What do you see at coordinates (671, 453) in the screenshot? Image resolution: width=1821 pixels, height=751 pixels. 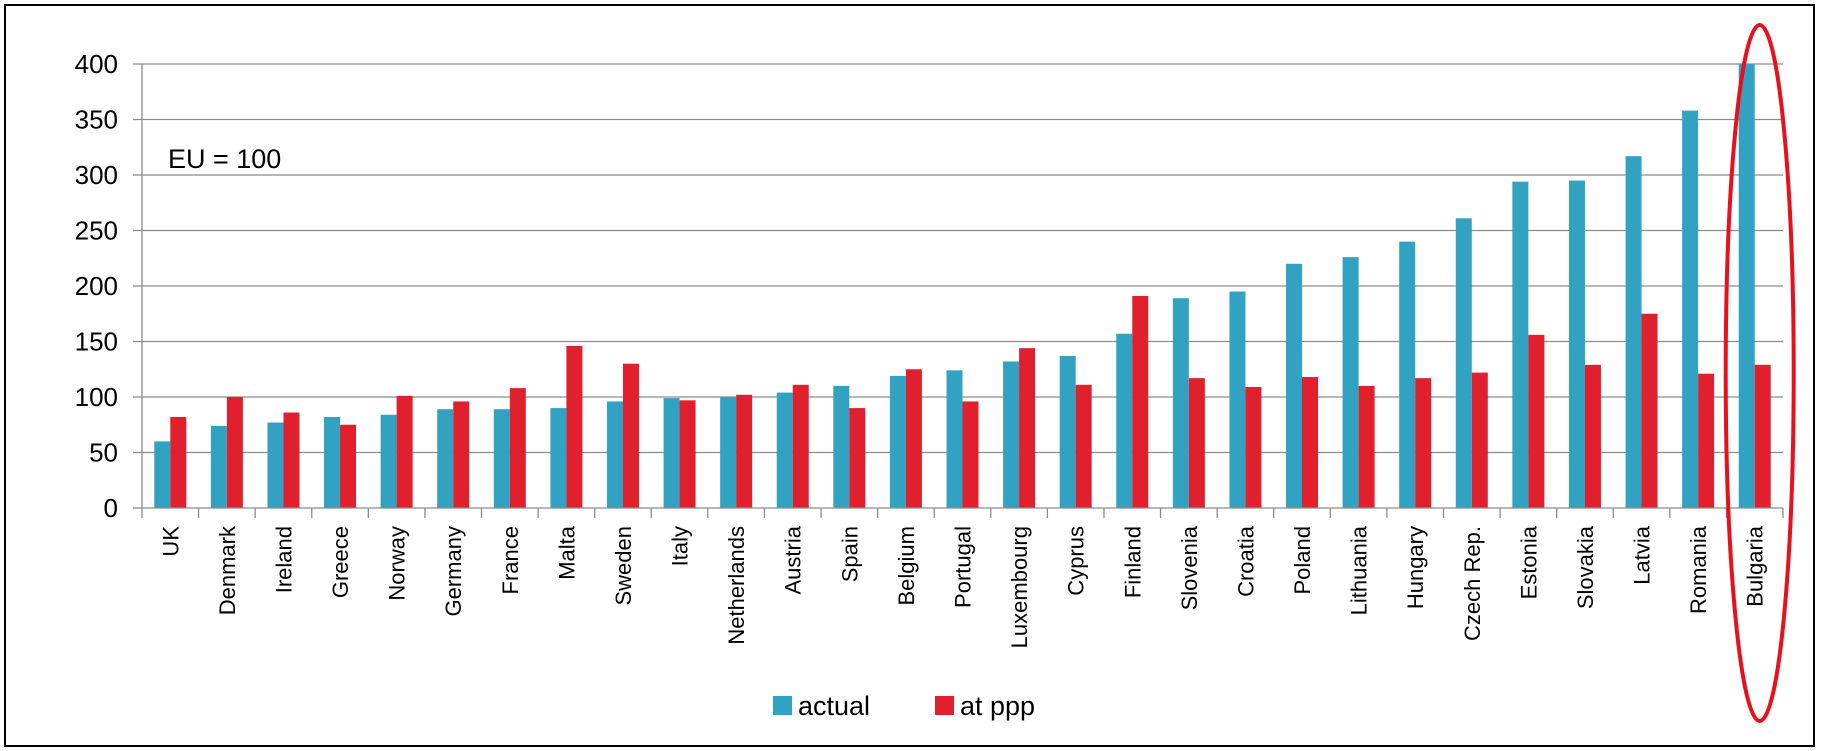 I see `bar-actual-italy` at bounding box center [671, 453].